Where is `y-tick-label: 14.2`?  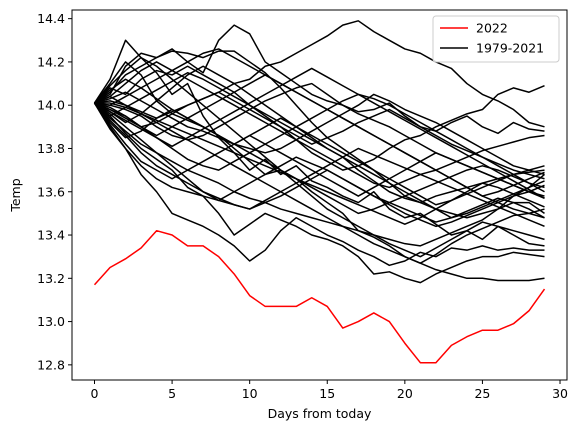
y-tick-label: 14.2 is located at coordinates (51, 61).